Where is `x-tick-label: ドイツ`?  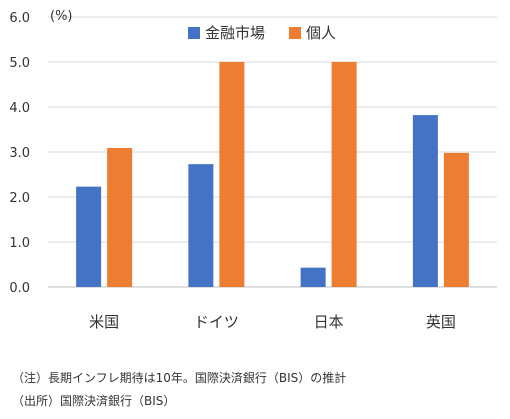
x-tick-label: ドイツ is located at coordinates (216, 322).